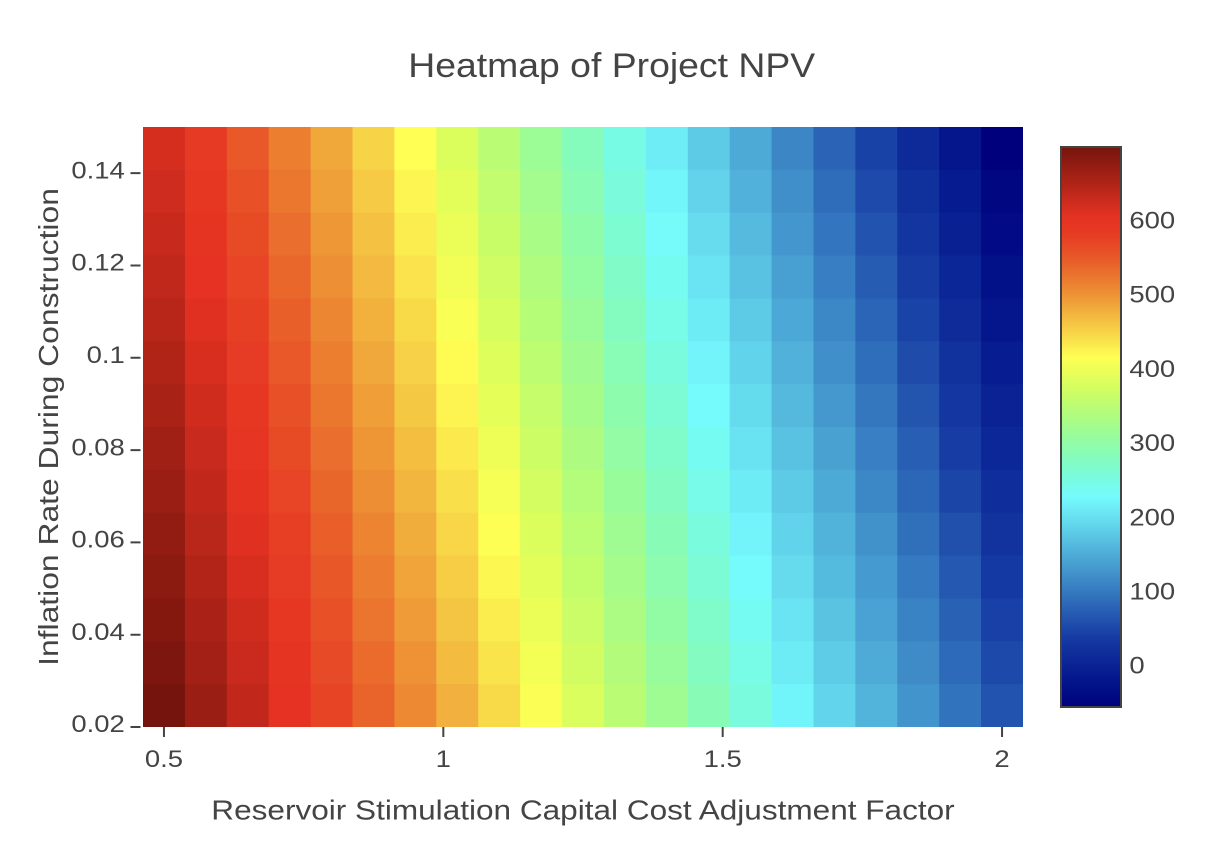 This screenshot has width=1210, height=852. Describe the element at coordinates (611, 66) in the screenshot. I see `svg-text: Heatmap of Project NPV` at that location.